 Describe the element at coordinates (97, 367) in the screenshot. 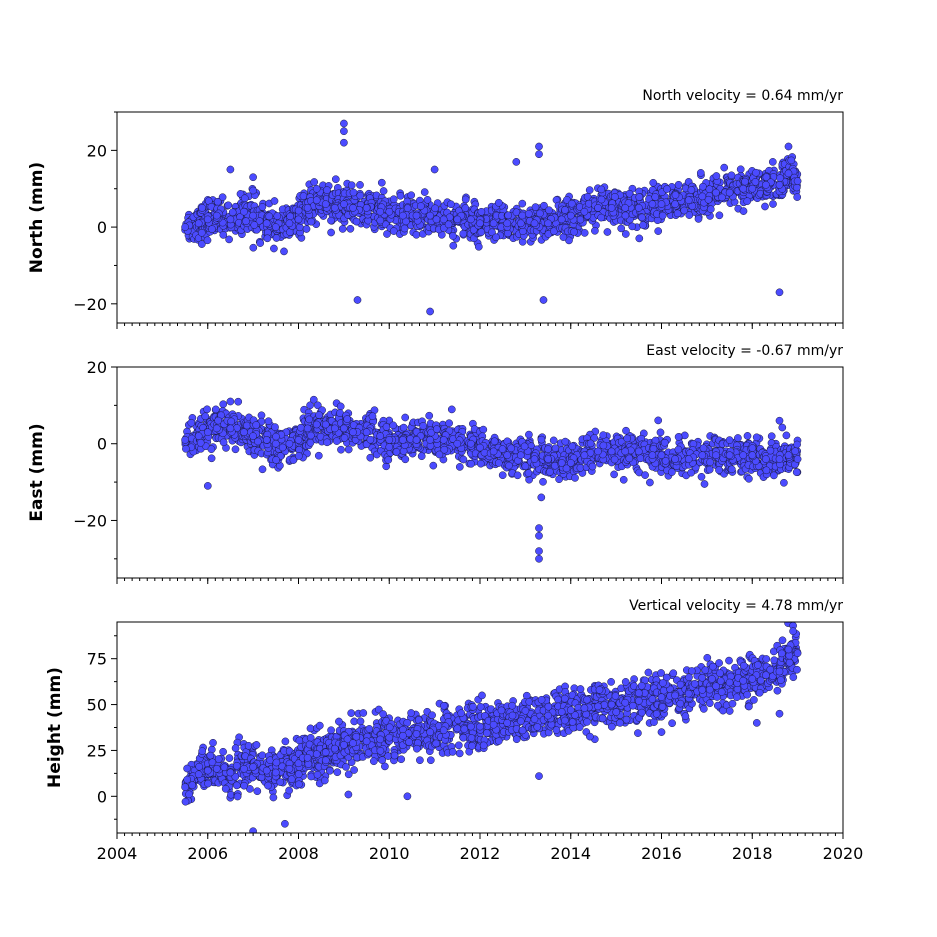

I see `y-tick-label: 20` at that location.